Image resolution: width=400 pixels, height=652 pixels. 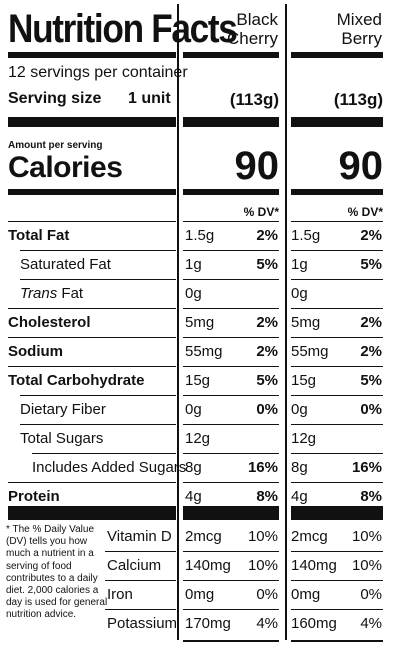 What do you see at coordinates (65, 264) in the screenshot?
I see `nutrient-label: Saturated Fat` at bounding box center [65, 264].